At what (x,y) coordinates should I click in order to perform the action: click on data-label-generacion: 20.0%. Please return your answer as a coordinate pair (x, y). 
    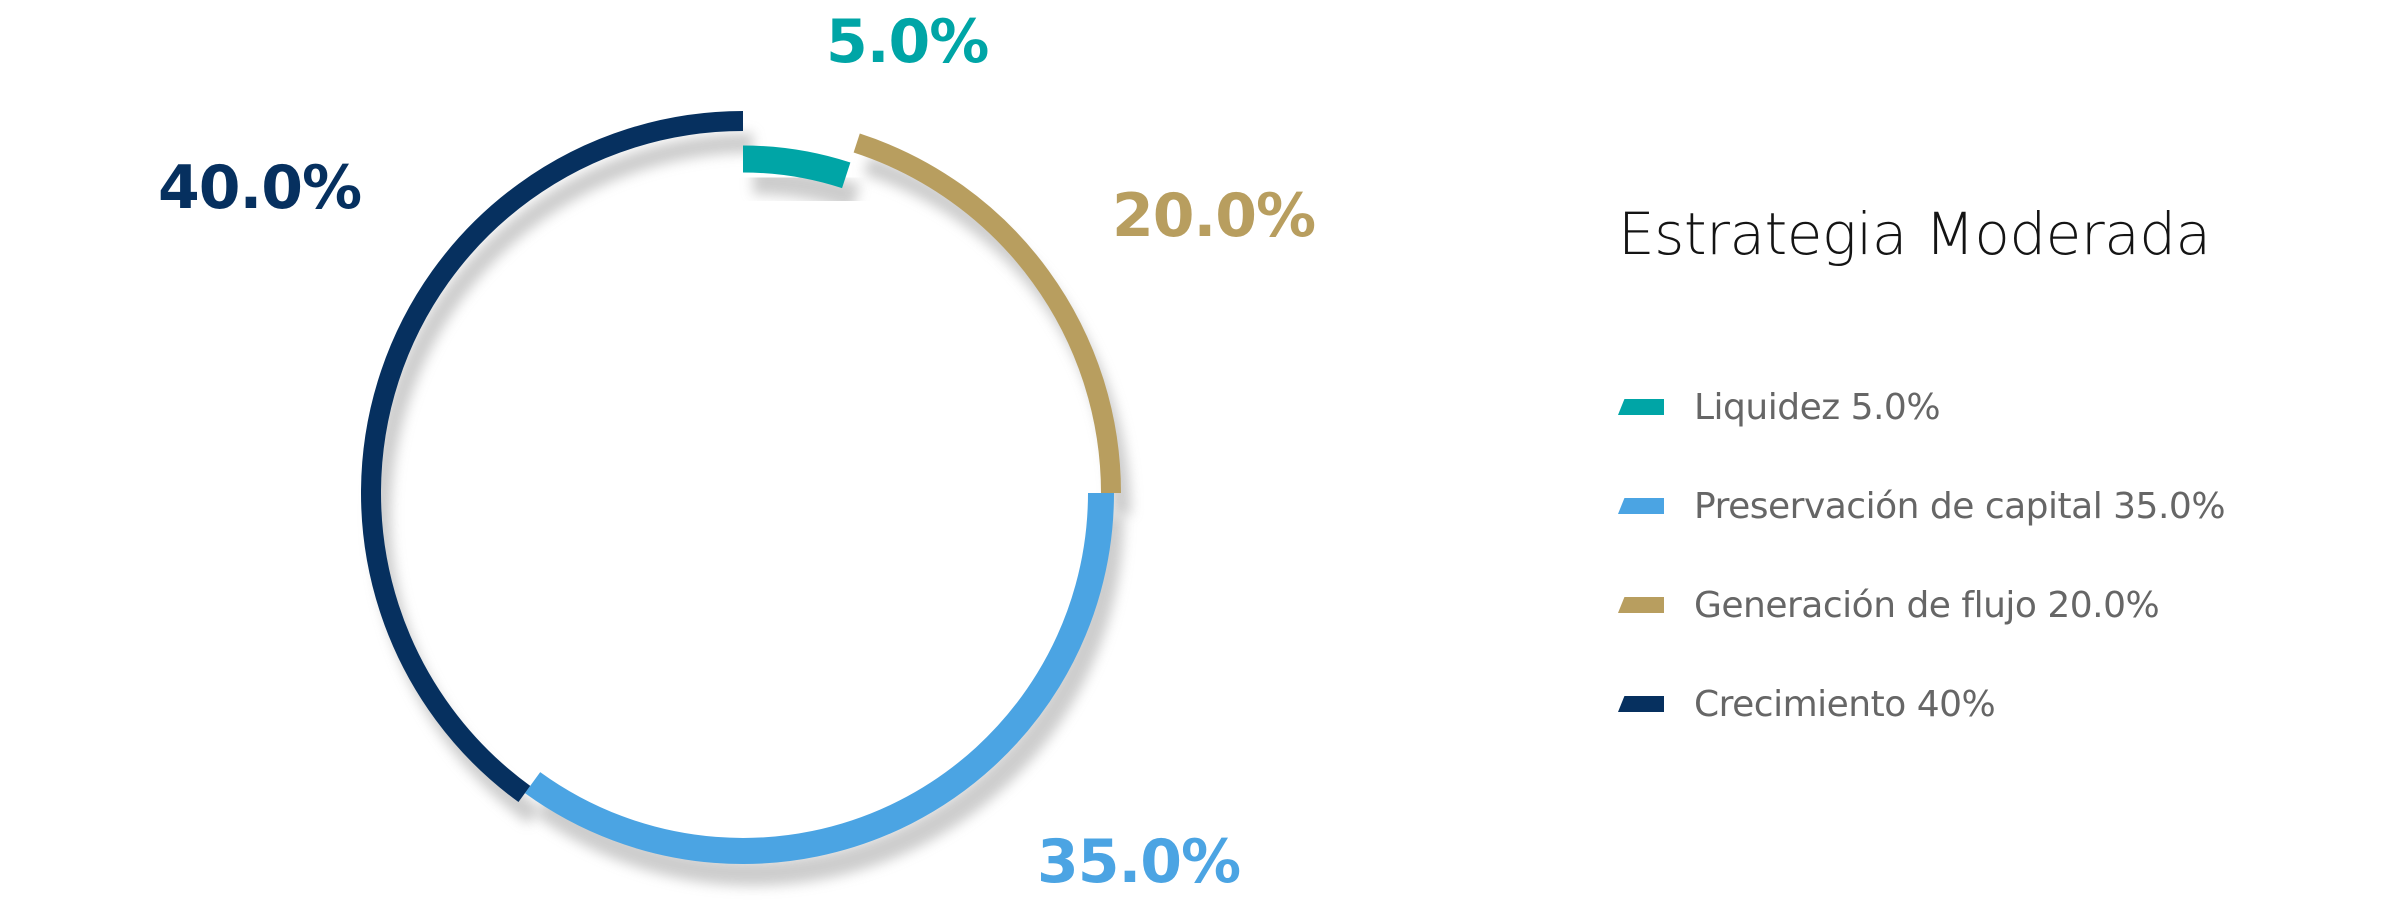
    Looking at the image, I should click on (1214, 216).